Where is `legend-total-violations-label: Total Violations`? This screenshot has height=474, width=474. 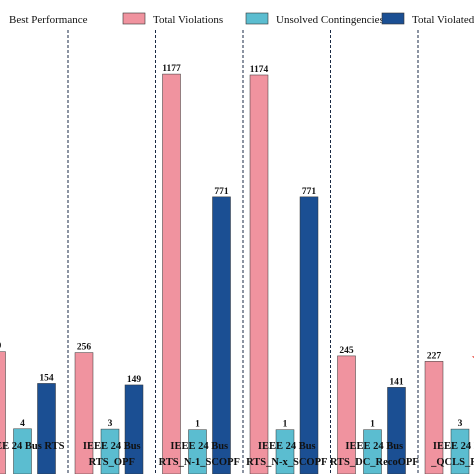
legend-total-violations-label: Total Violations is located at coordinates (188, 20).